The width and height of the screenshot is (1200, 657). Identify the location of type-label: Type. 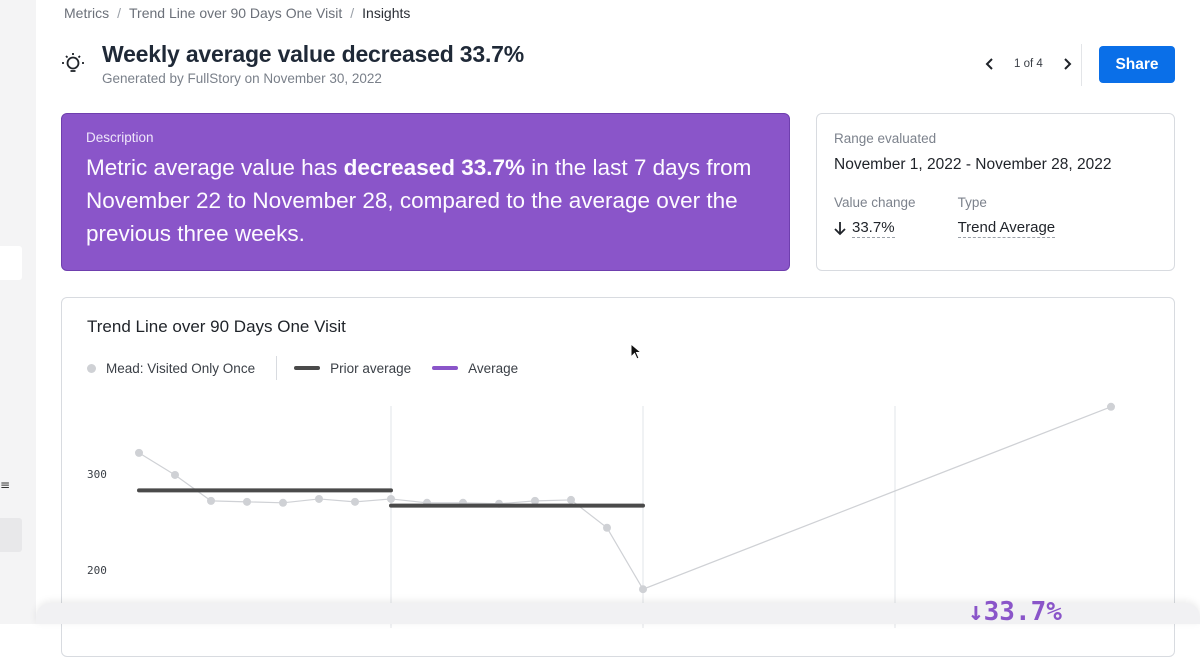
(972, 202).